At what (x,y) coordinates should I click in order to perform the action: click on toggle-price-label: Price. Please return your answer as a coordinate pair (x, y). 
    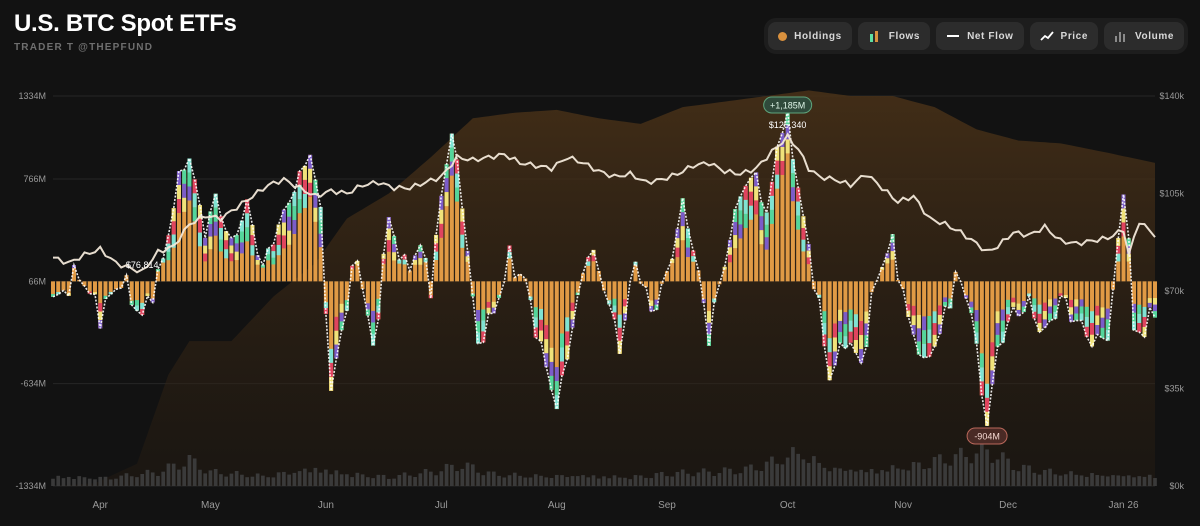
    Looking at the image, I should click on (1074, 36).